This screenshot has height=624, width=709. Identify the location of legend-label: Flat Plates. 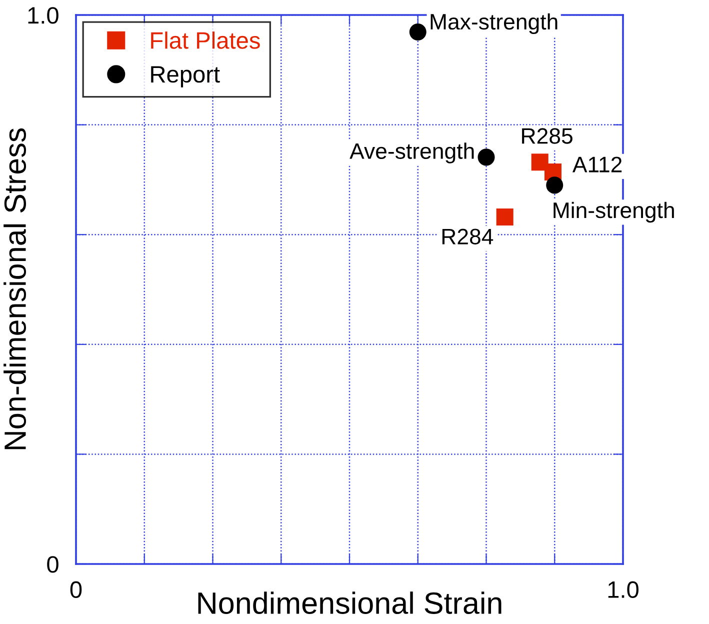
(205, 40).